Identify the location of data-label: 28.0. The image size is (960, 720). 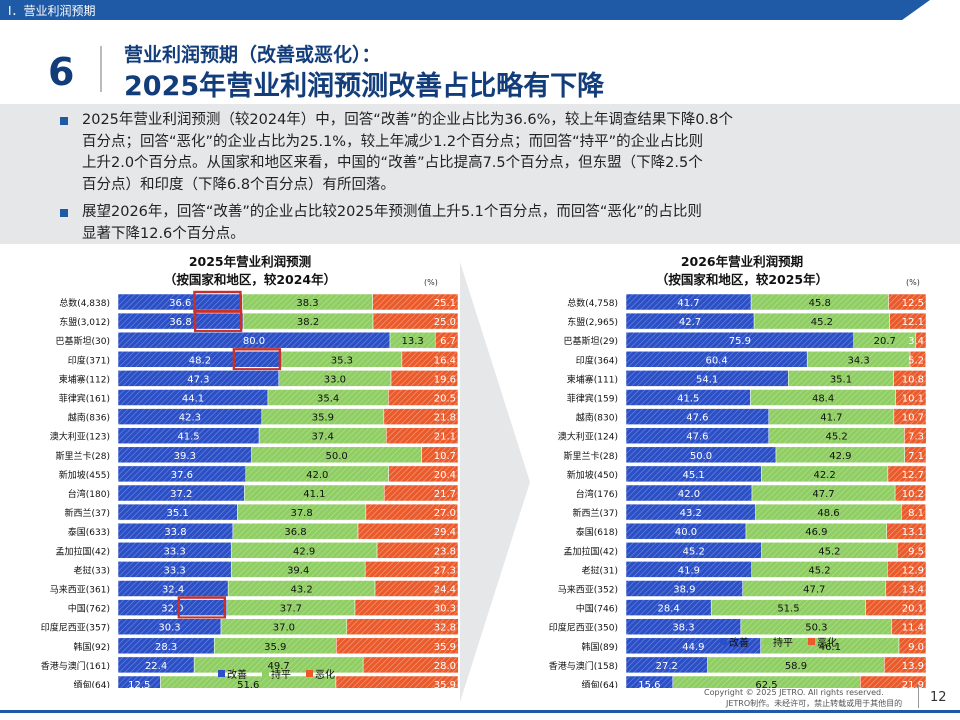
(445, 666).